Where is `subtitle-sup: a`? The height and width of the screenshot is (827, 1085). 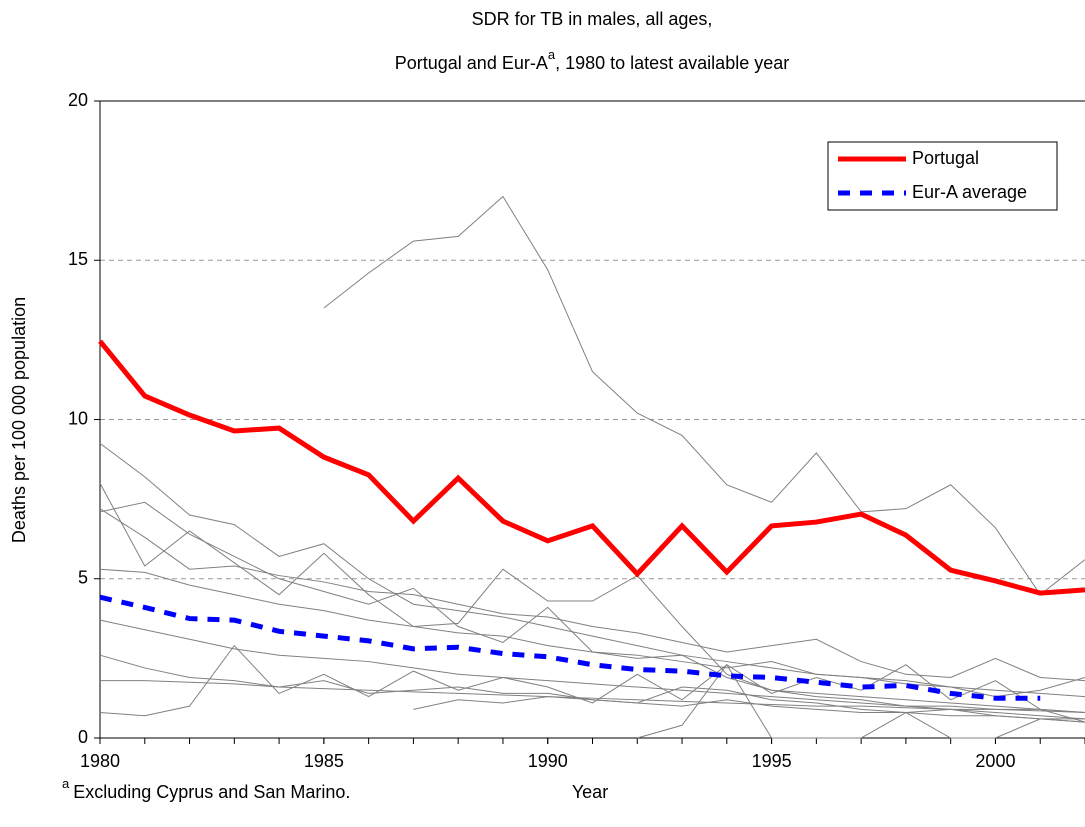
subtitle-sup: a is located at coordinates (552, 54).